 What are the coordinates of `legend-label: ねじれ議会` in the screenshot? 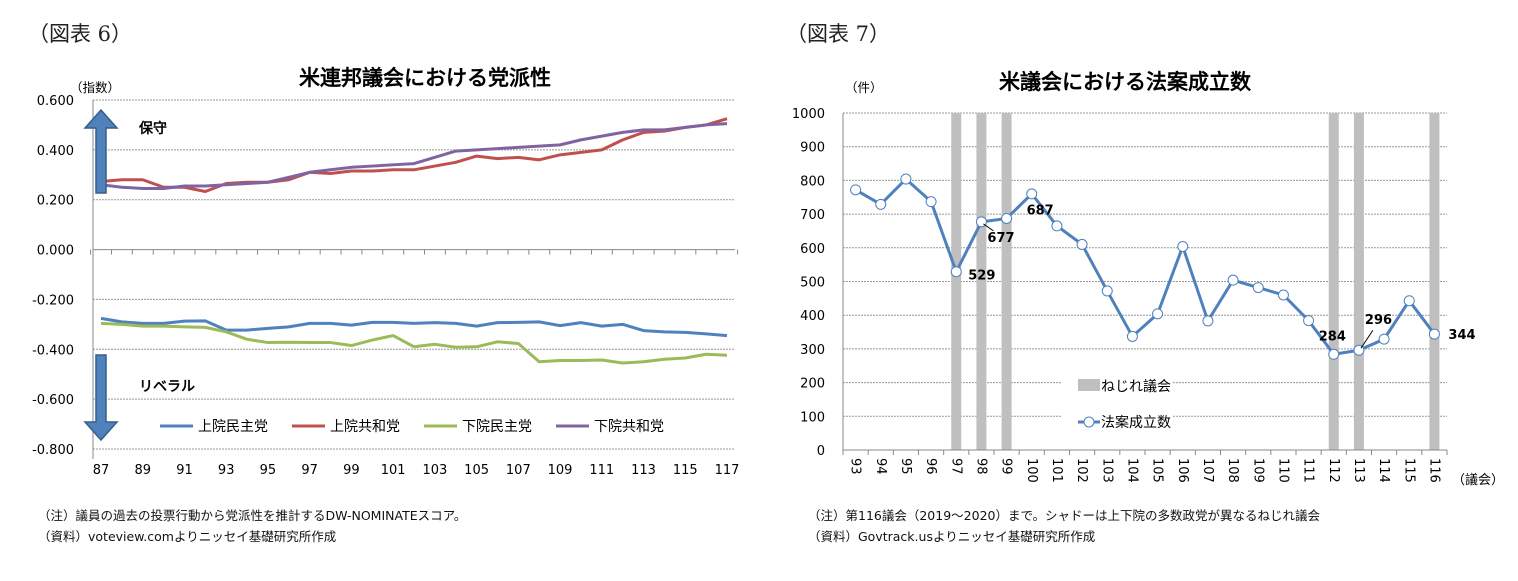 It's located at (1136, 386).